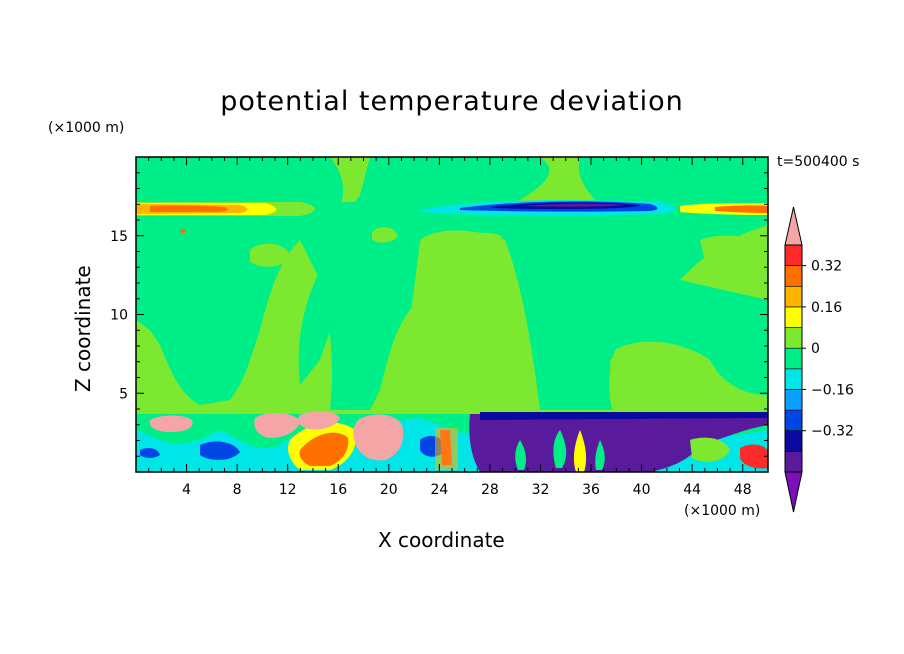 This screenshot has height=654, width=904. I want to click on colorbar-frame, so click(793, 358).